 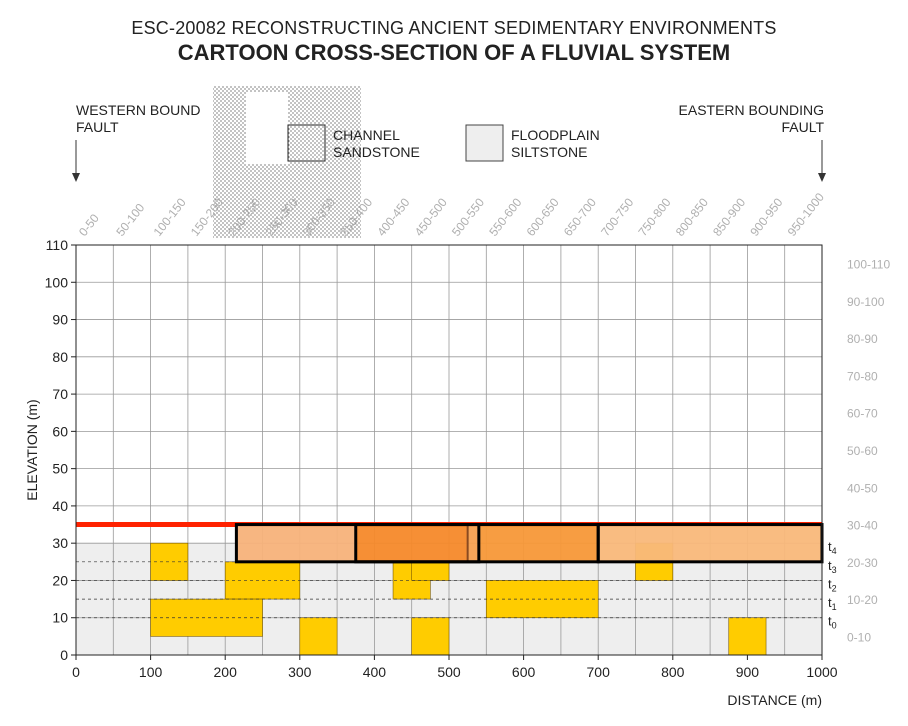 What do you see at coordinates (862, 600) in the screenshot?
I see `y-bin-label: 10-20` at bounding box center [862, 600].